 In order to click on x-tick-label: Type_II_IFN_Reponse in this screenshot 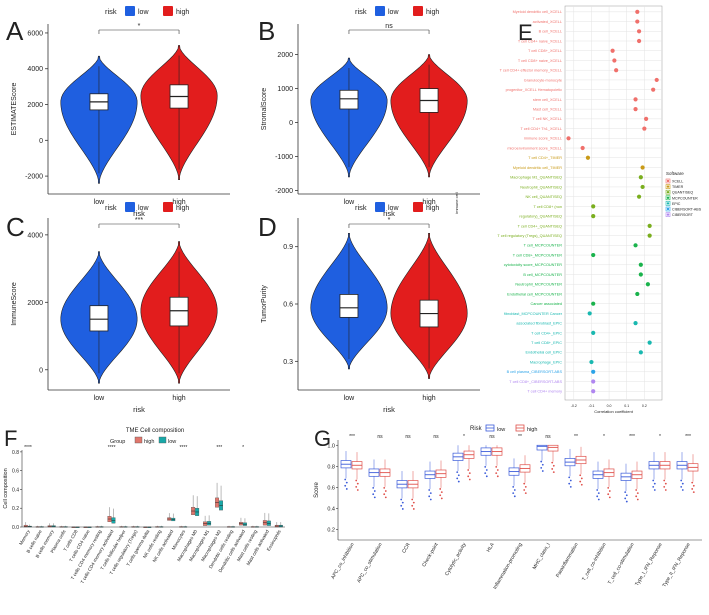, I will do `click(677, 565)`.